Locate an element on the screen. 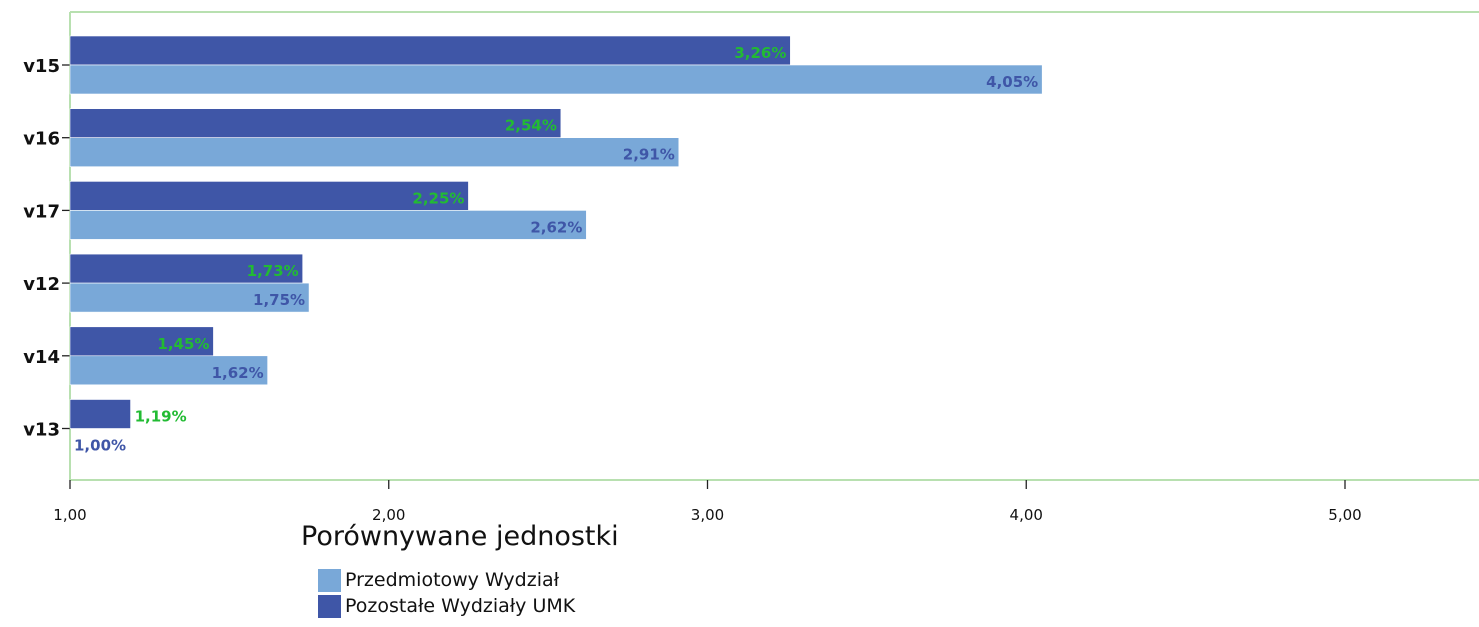 The height and width of the screenshot is (627, 1479). data-label: 2,54% is located at coordinates (531, 126).